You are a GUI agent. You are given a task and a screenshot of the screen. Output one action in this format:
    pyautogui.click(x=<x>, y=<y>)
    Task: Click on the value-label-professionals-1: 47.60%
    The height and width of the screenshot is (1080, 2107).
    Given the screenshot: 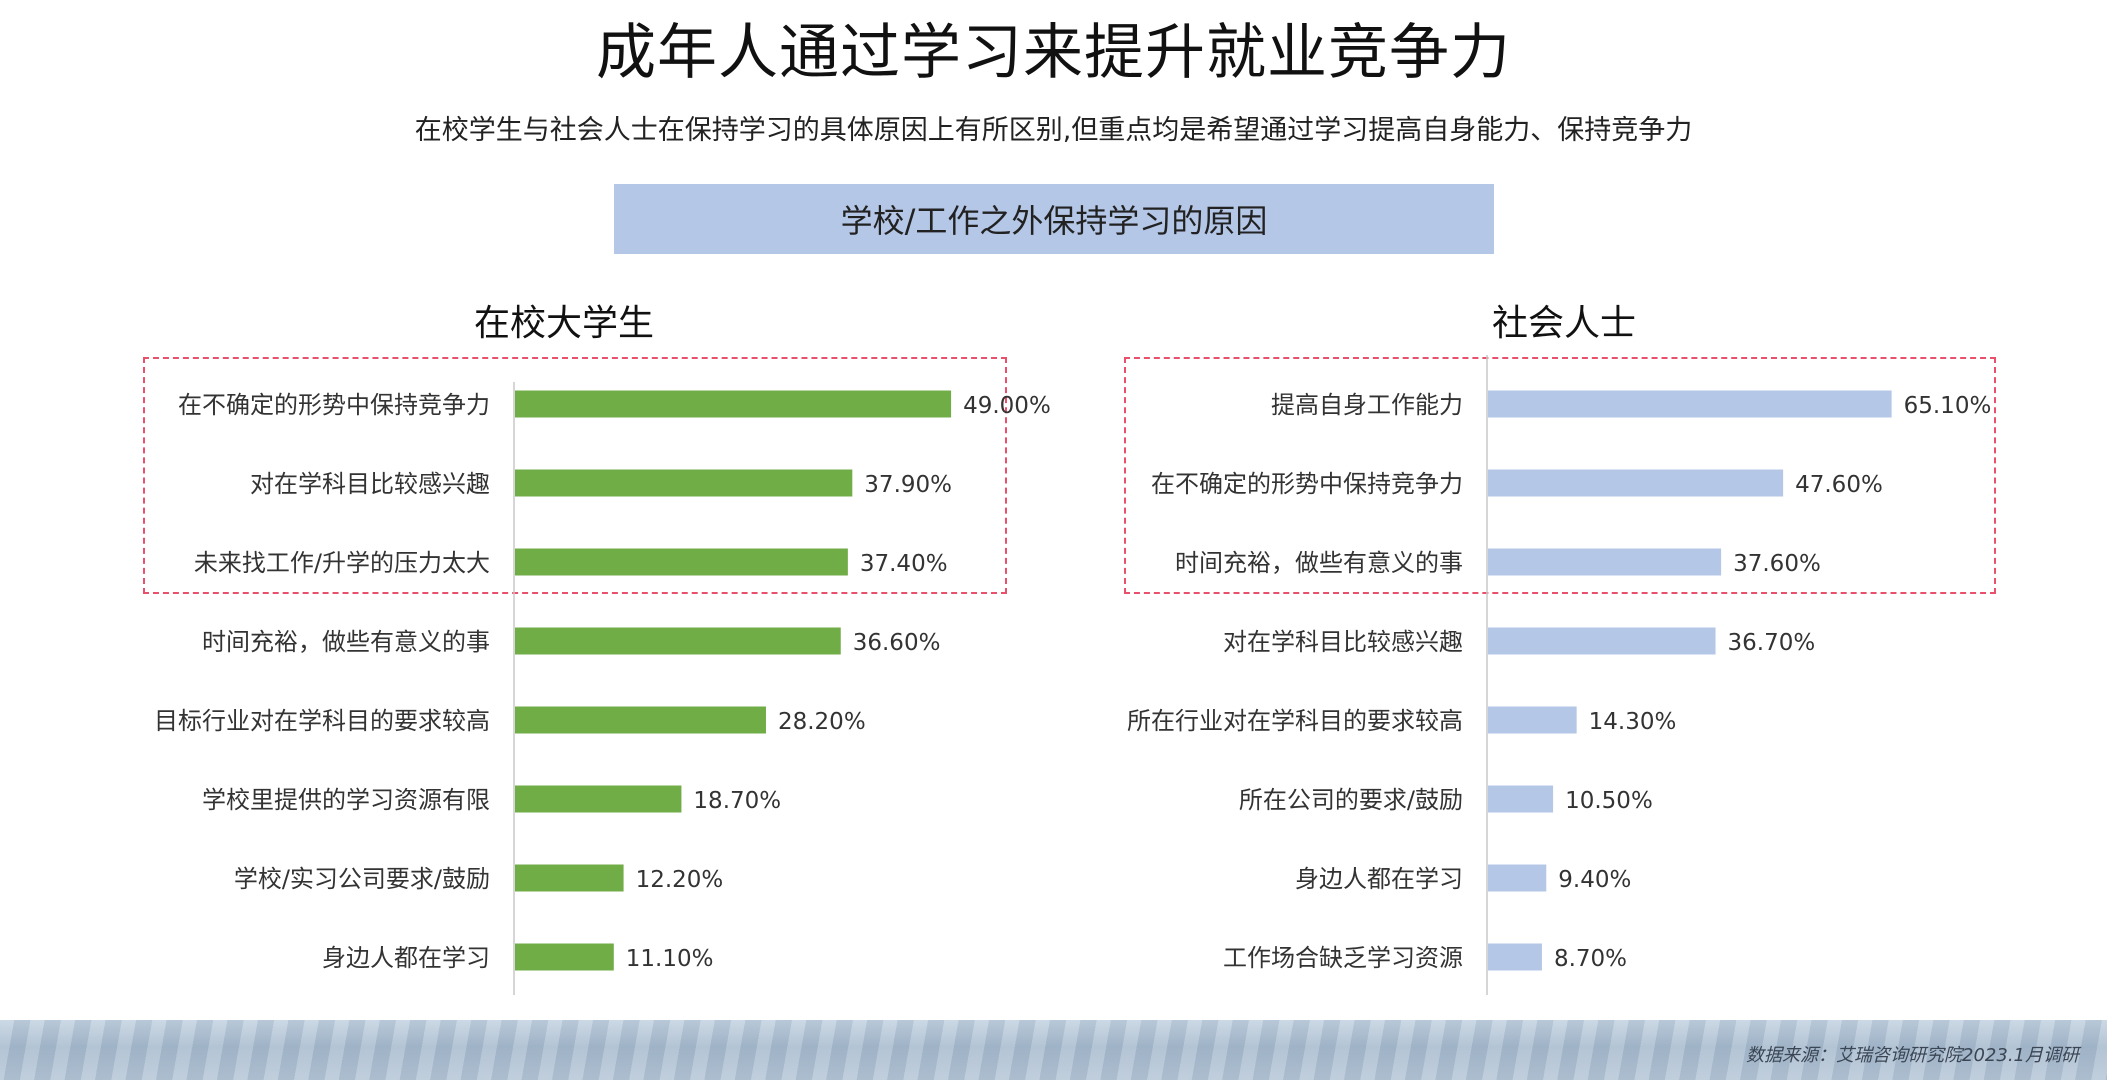 What is the action you would take?
    pyautogui.click(x=1839, y=485)
    